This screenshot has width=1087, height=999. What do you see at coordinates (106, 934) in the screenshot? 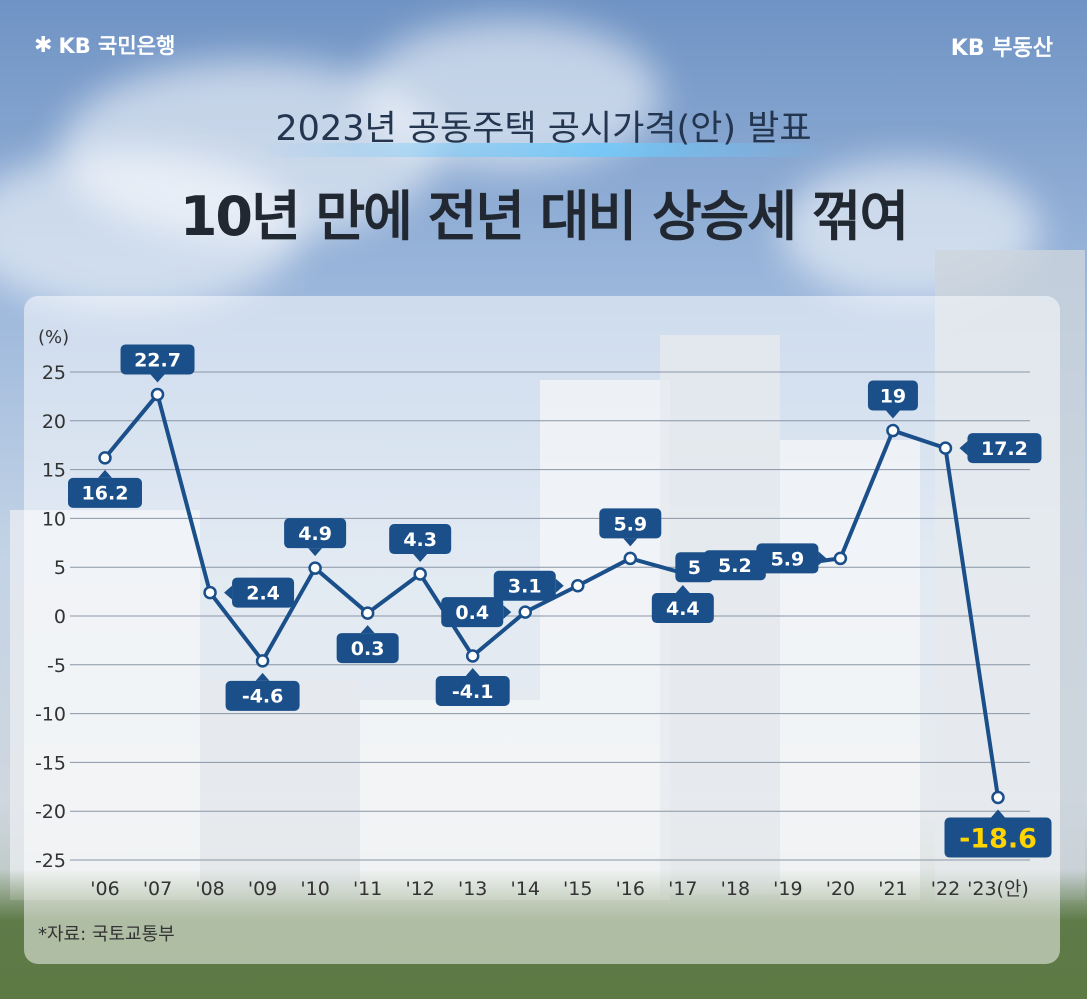
I see `source-note: *자료: 국토교통부` at bounding box center [106, 934].